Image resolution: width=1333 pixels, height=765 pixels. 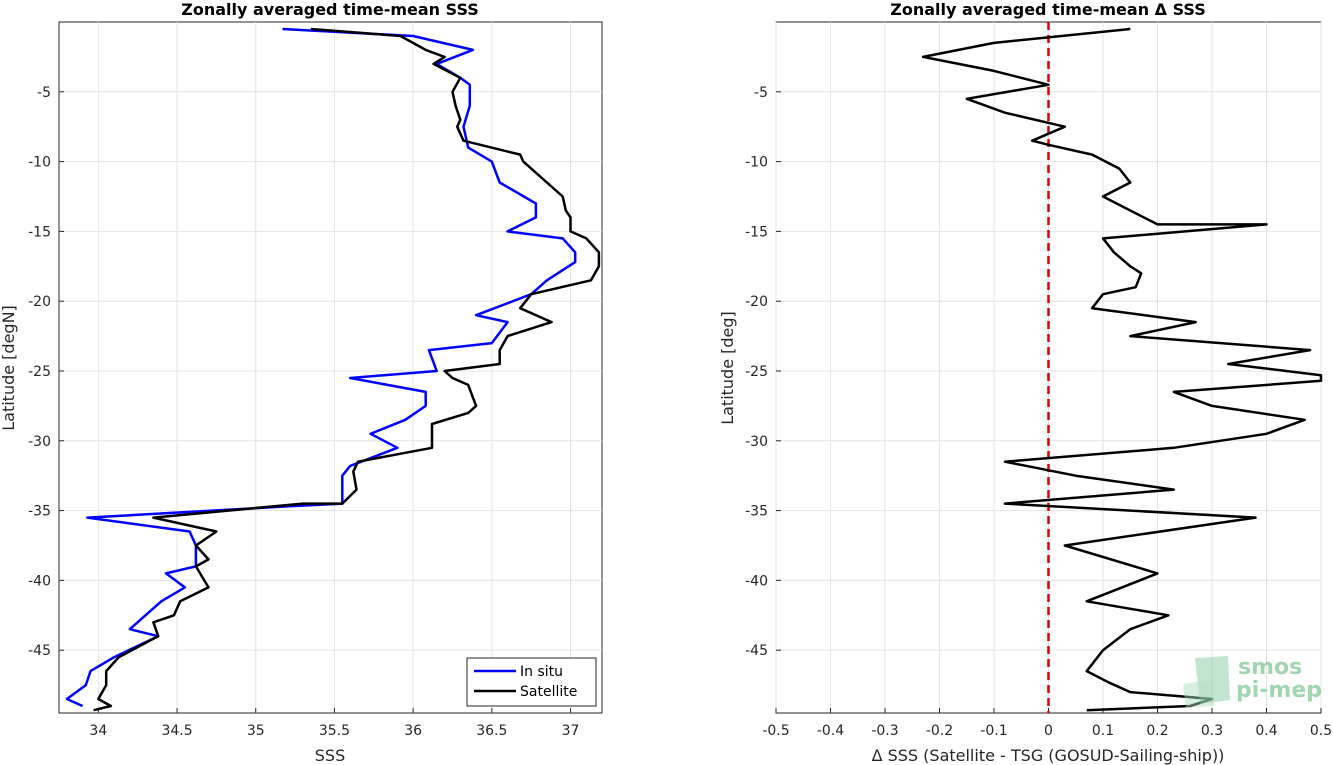 I want to click on left-x-tick-label: 36, so click(x=413, y=731).